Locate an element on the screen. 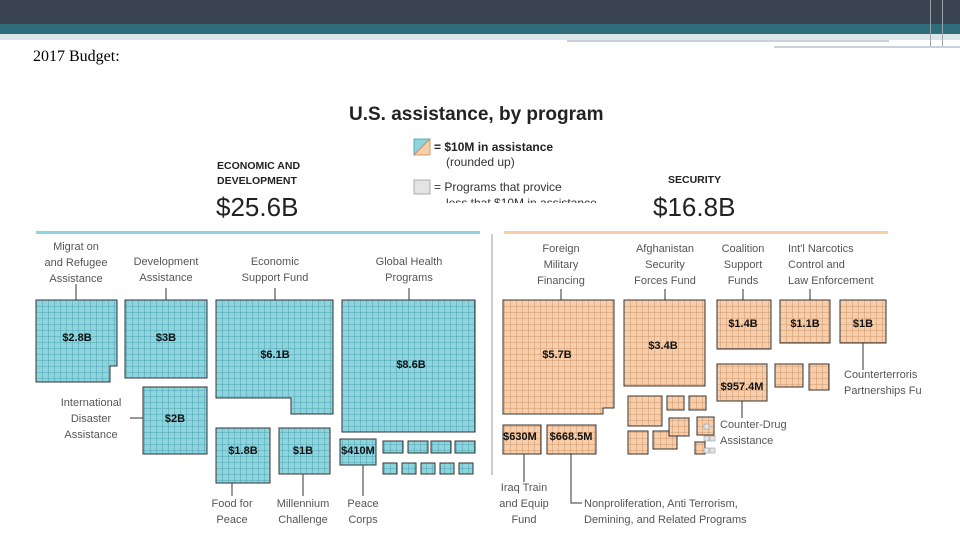 This screenshot has width=960, height=540. value-label-peace-corps: $410M is located at coordinates (358, 451).